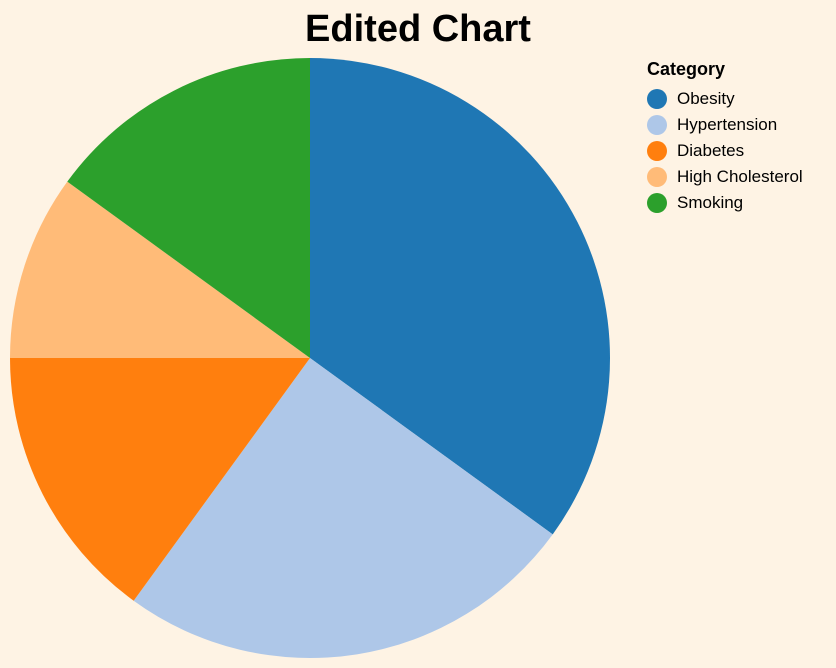  What do you see at coordinates (710, 202) in the screenshot?
I see `legend-label: Smoking` at bounding box center [710, 202].